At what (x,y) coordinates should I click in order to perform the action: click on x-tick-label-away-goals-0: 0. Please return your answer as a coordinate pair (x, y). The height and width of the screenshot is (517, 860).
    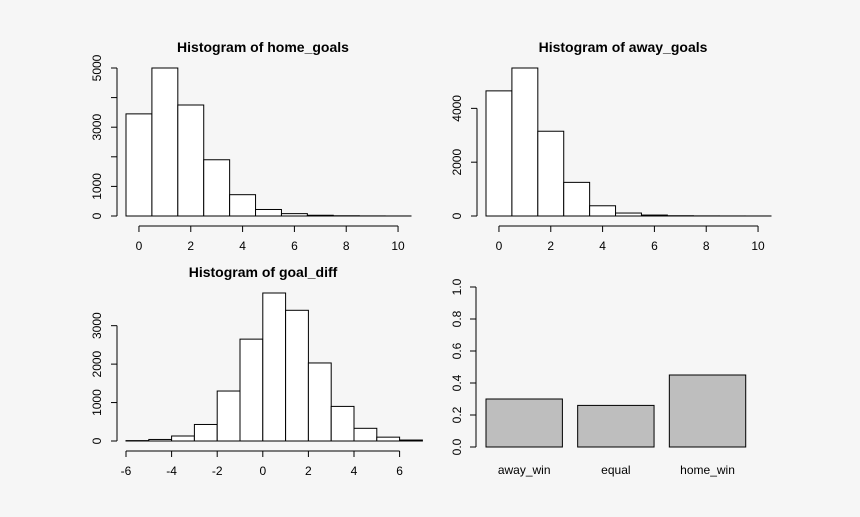
    Looking at the image, I should click on (499, 246).